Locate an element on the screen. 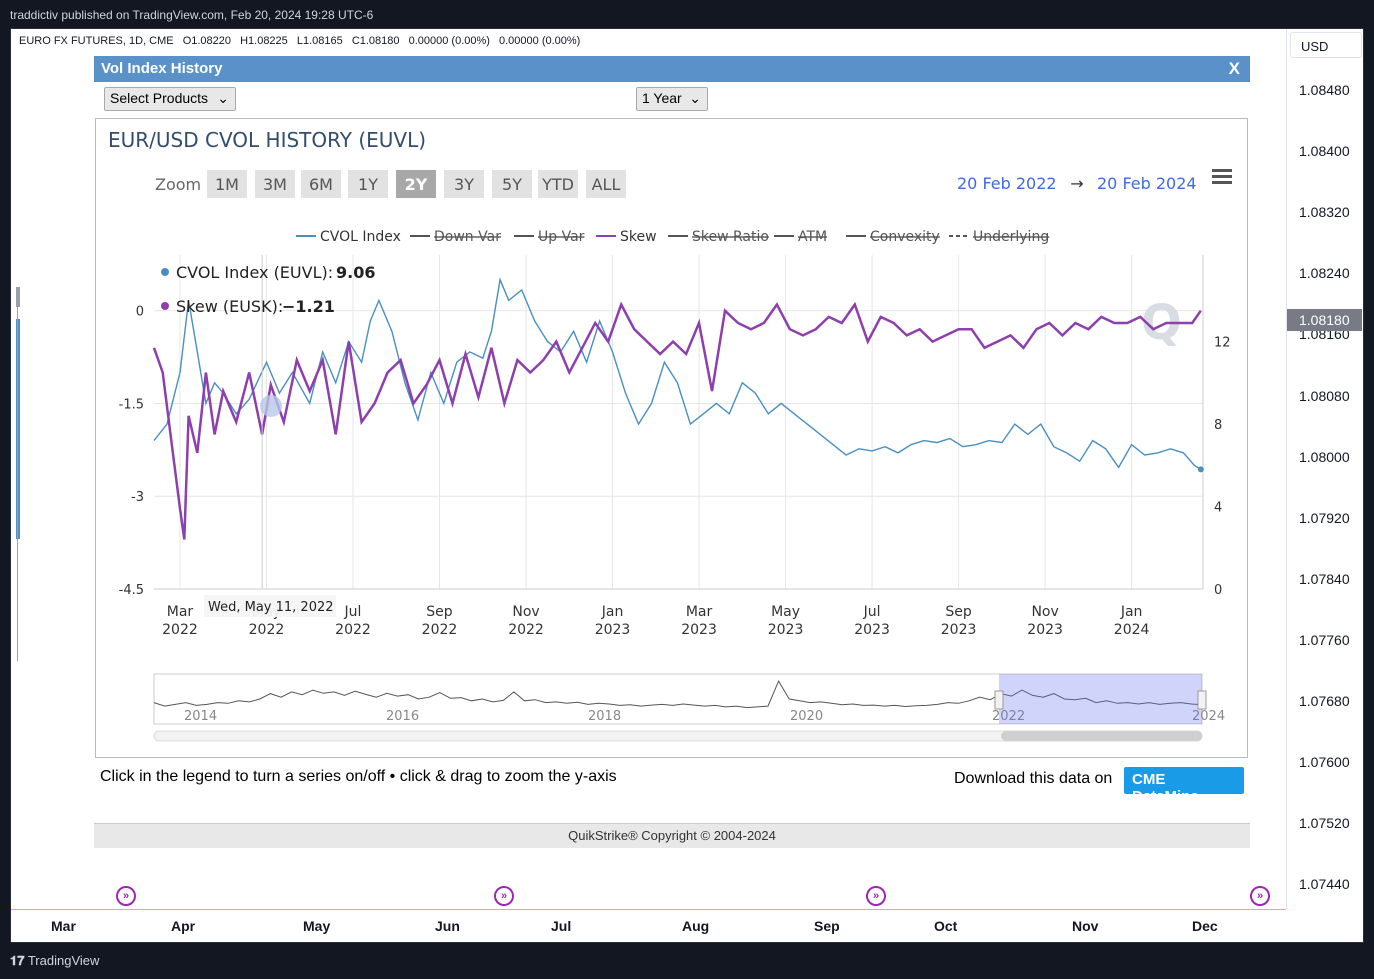 The width and height of the screenshot is (1374, 979). navigator-right-handle is located at coordinates (1202, 700).